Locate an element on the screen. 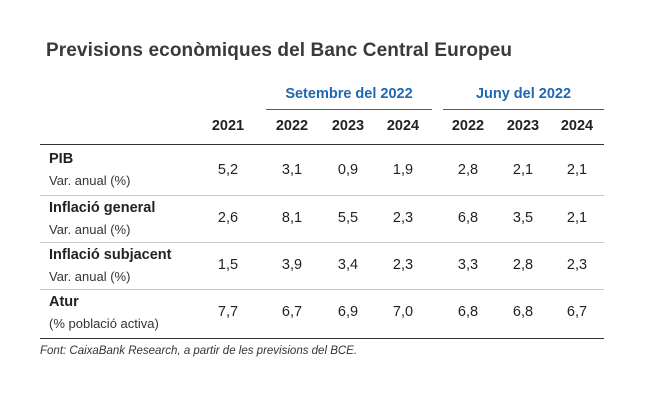  column-header-jun-2024: 2024 is located at coordinates (577, 126).